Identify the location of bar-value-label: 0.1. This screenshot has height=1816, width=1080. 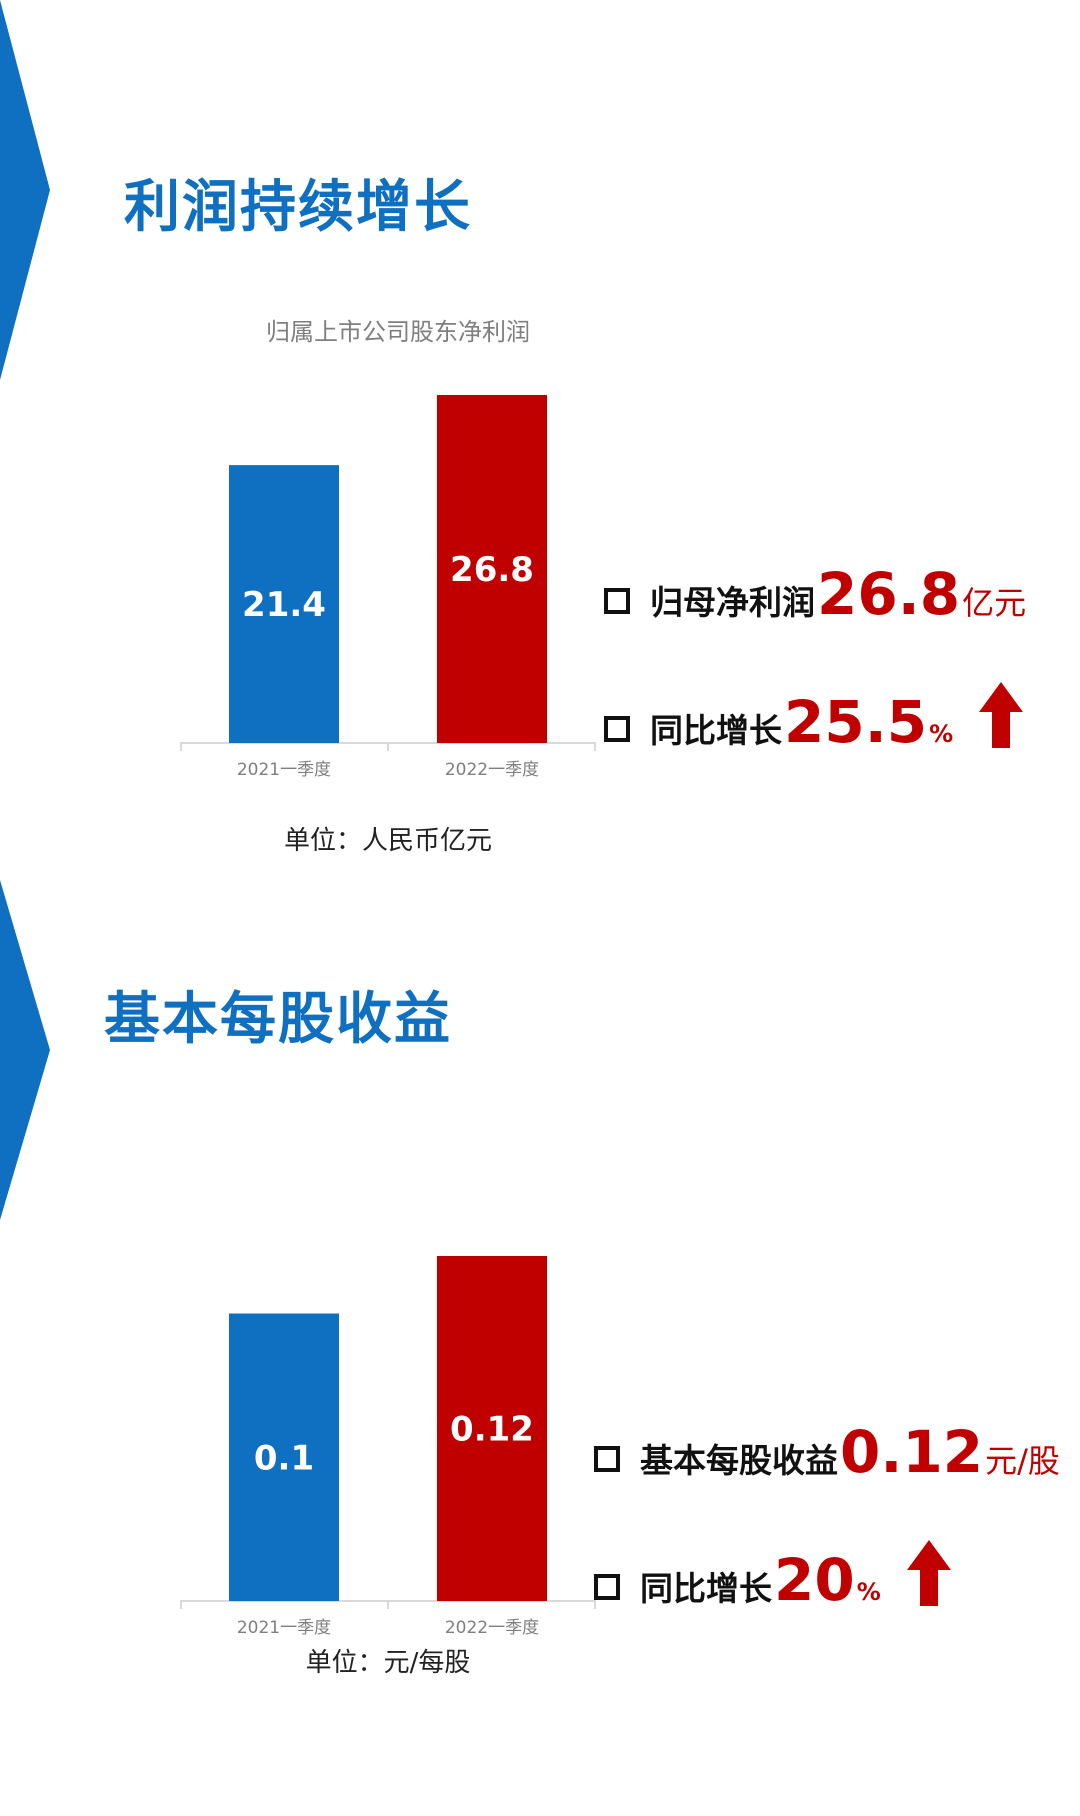
(284, 1458).